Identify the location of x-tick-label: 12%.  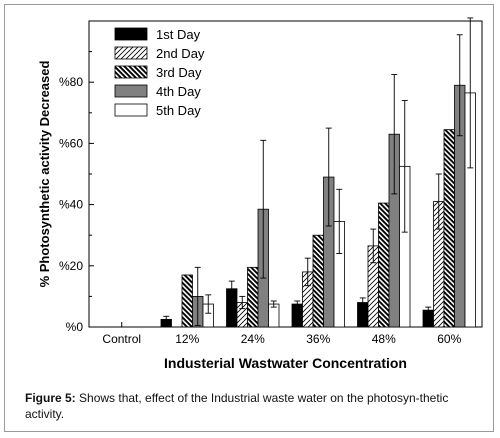
(187, 339).